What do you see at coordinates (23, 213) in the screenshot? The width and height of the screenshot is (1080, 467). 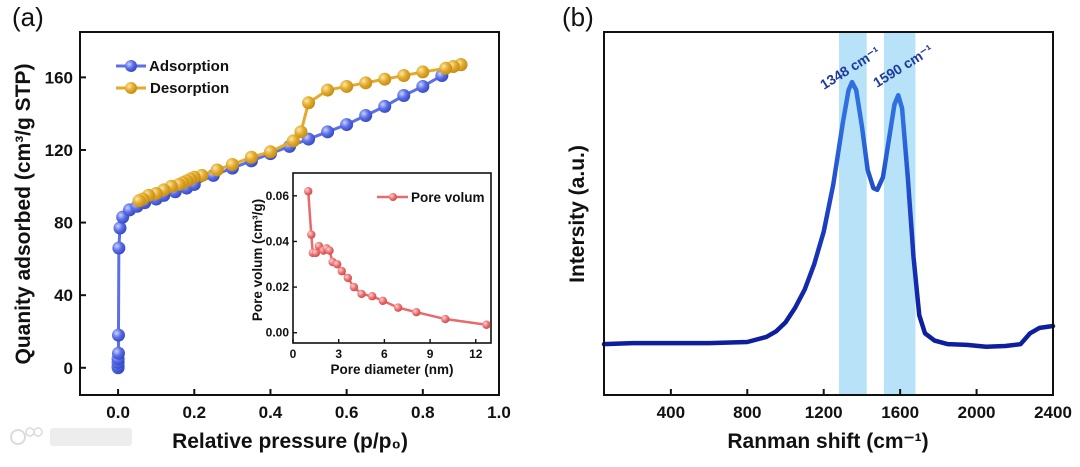 I see `panel-a-y-axis-title: Quanity adsorbed (cm³/g STP)` at bounding box center [23, 213].